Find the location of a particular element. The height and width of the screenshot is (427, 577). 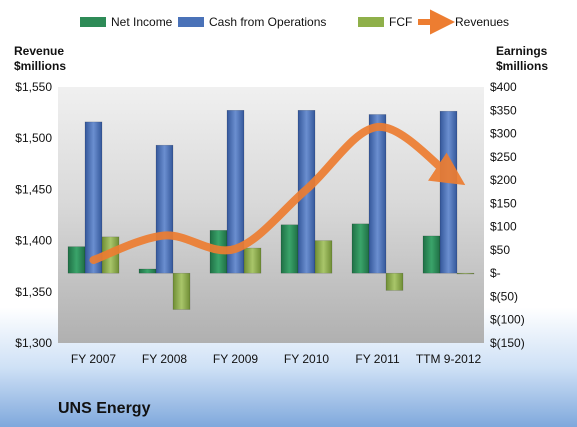

right-tick-label: $250 is located at coordinates (503, 157).